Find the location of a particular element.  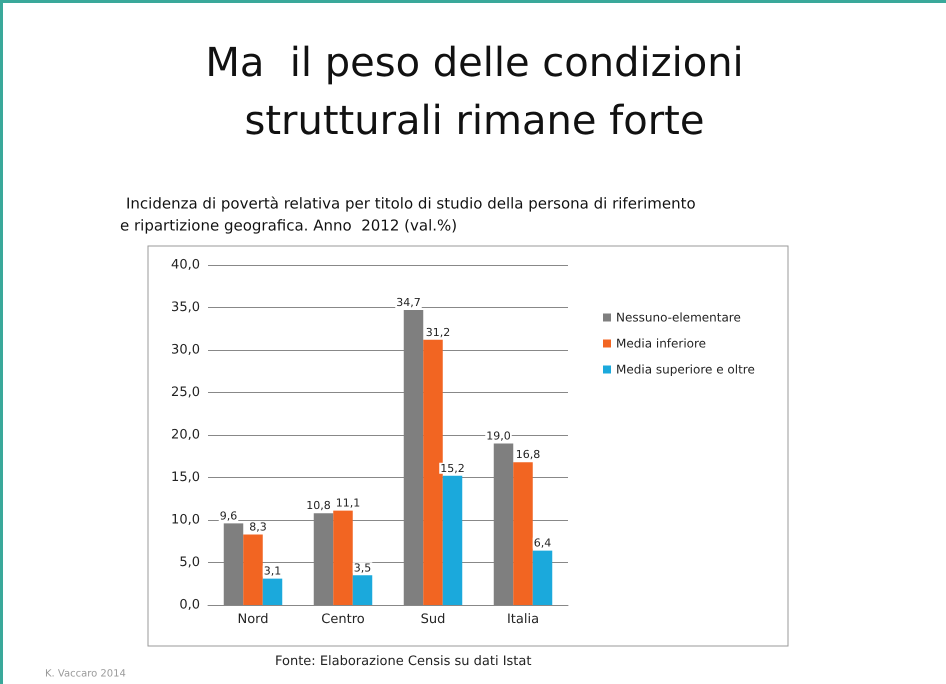

data-label: 31,2 is located at coordinates (438, 332).